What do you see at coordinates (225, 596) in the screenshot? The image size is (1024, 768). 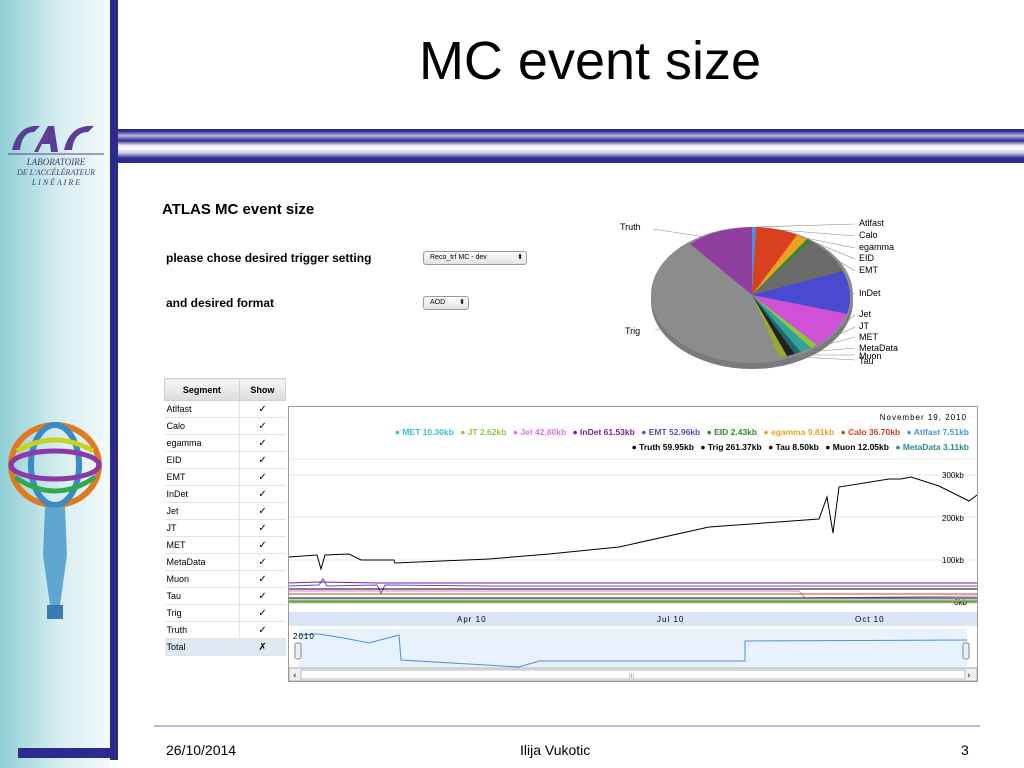 I see `table-row: Tau ✓` at bounding box center [225, 596].